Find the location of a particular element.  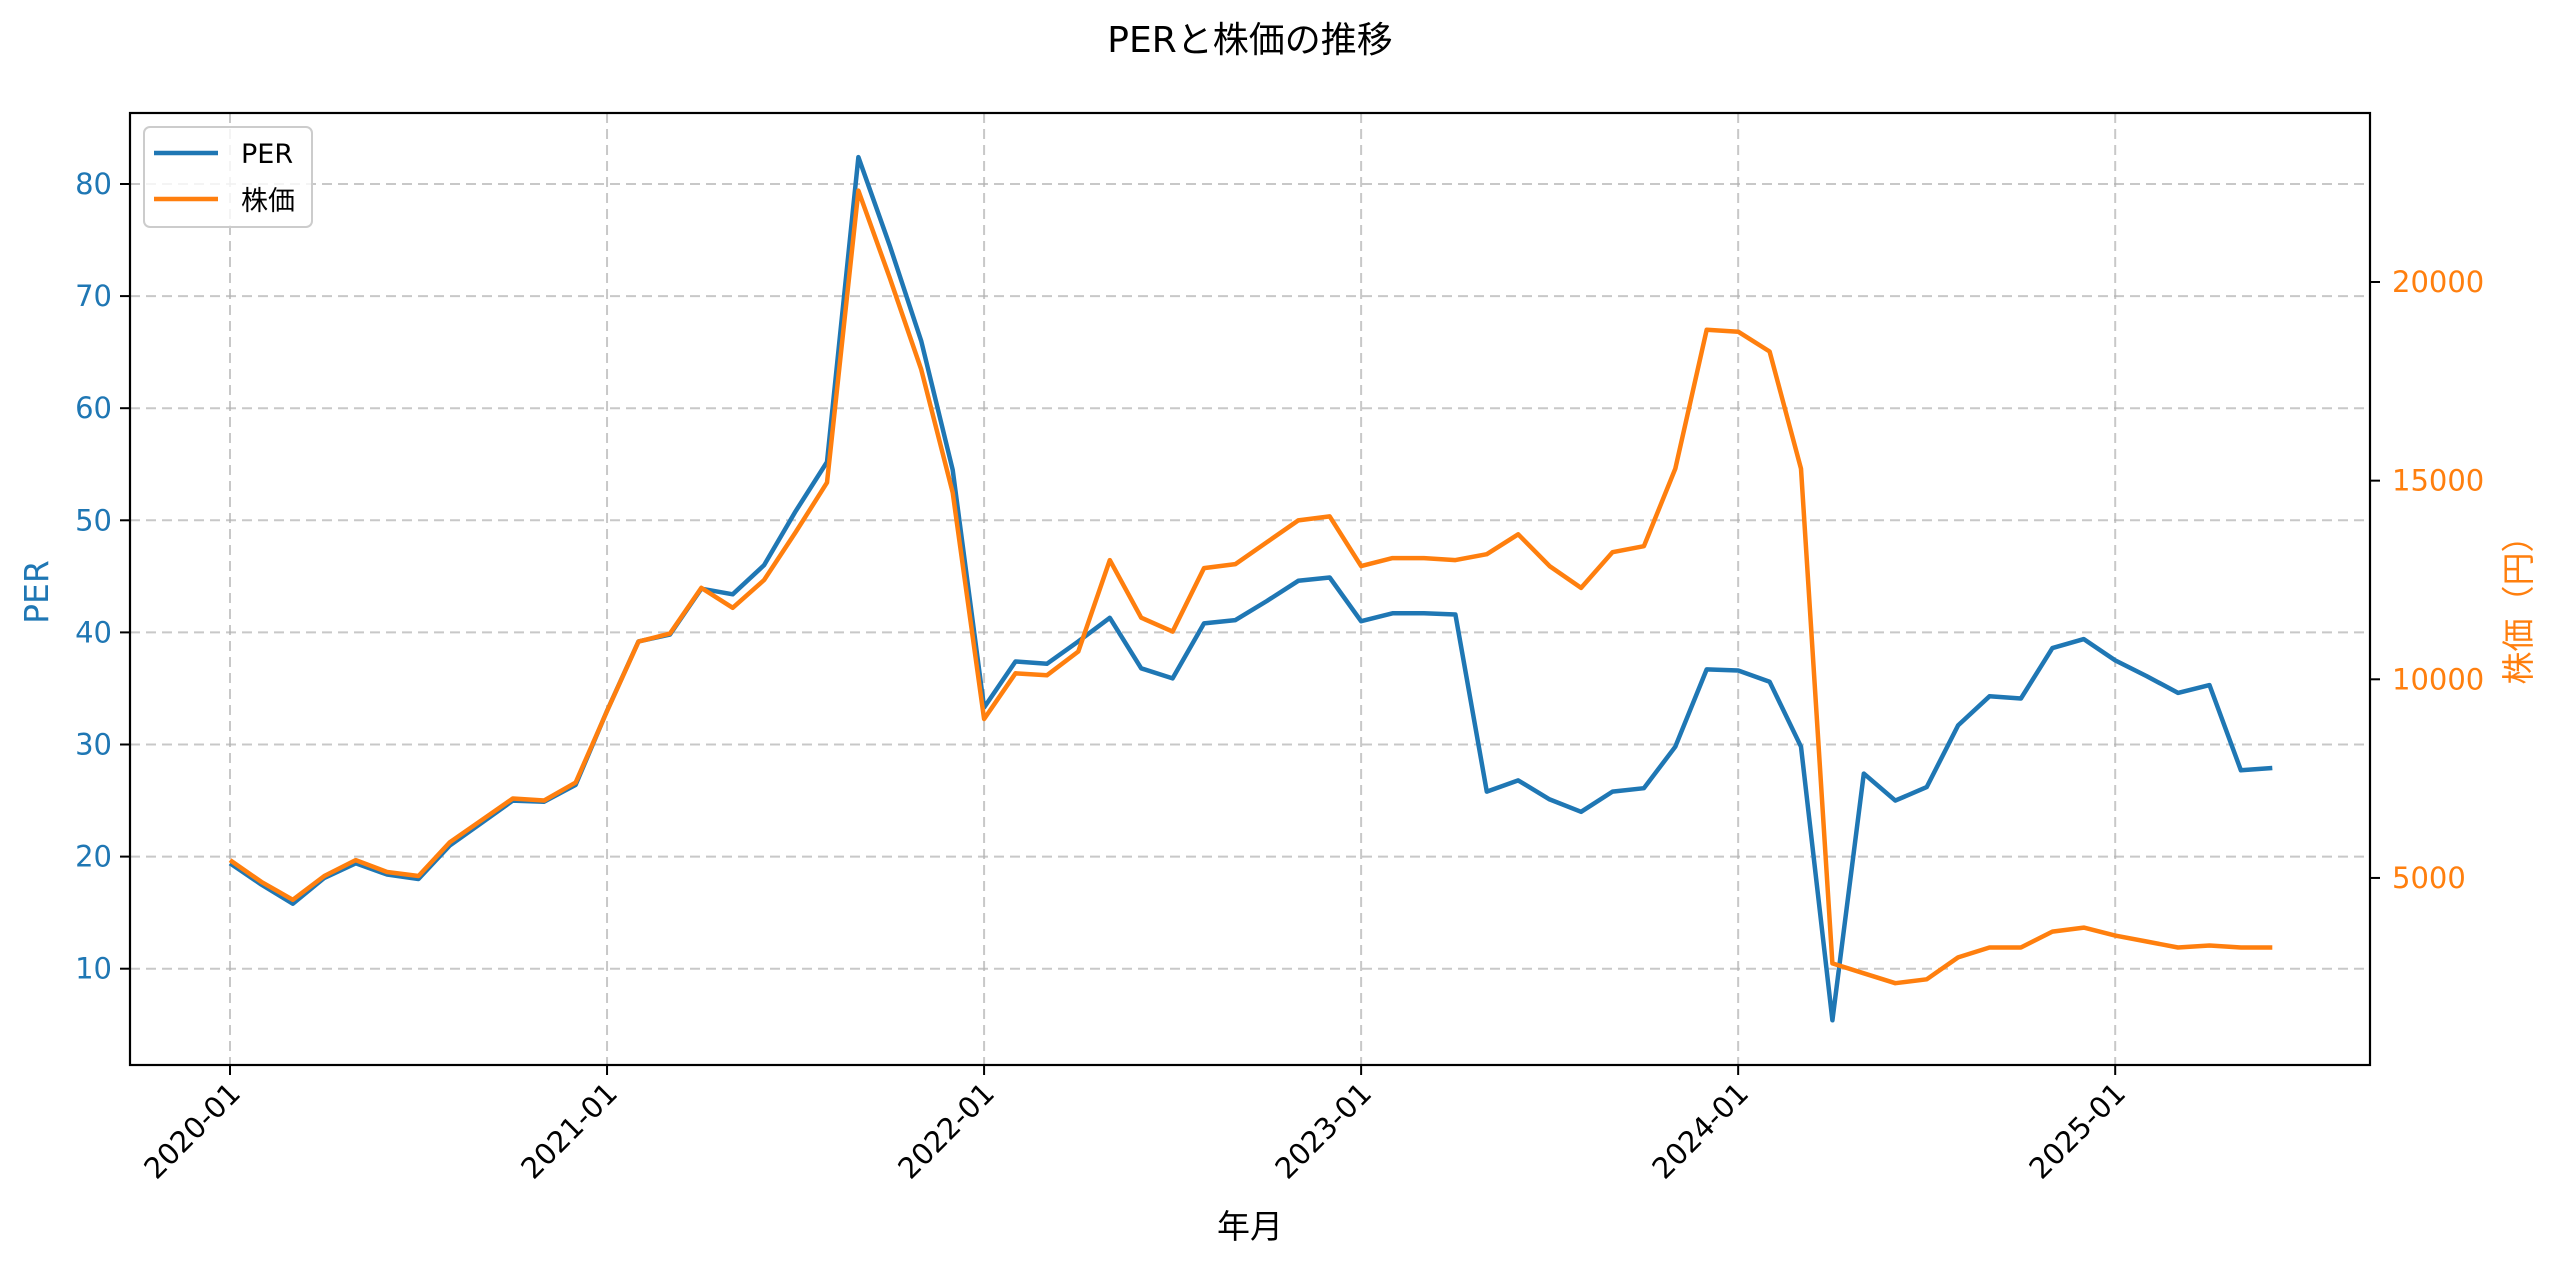

x-tick-label: 2021-01 is located at coordinates (569, 1131).